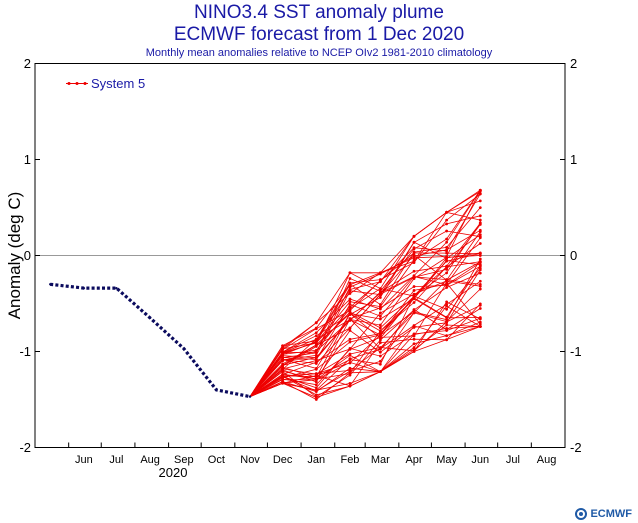 The width and height of the screenshot is (638, 523). I want to click on ecmwf-logo-icon, so click(581, 514).